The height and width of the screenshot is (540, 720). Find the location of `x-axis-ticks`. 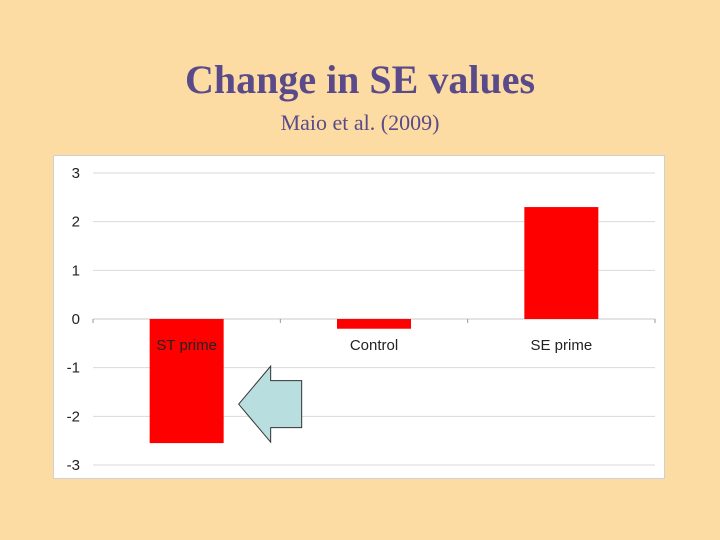

x-axis-ticks is located at coordinates (374, 321).